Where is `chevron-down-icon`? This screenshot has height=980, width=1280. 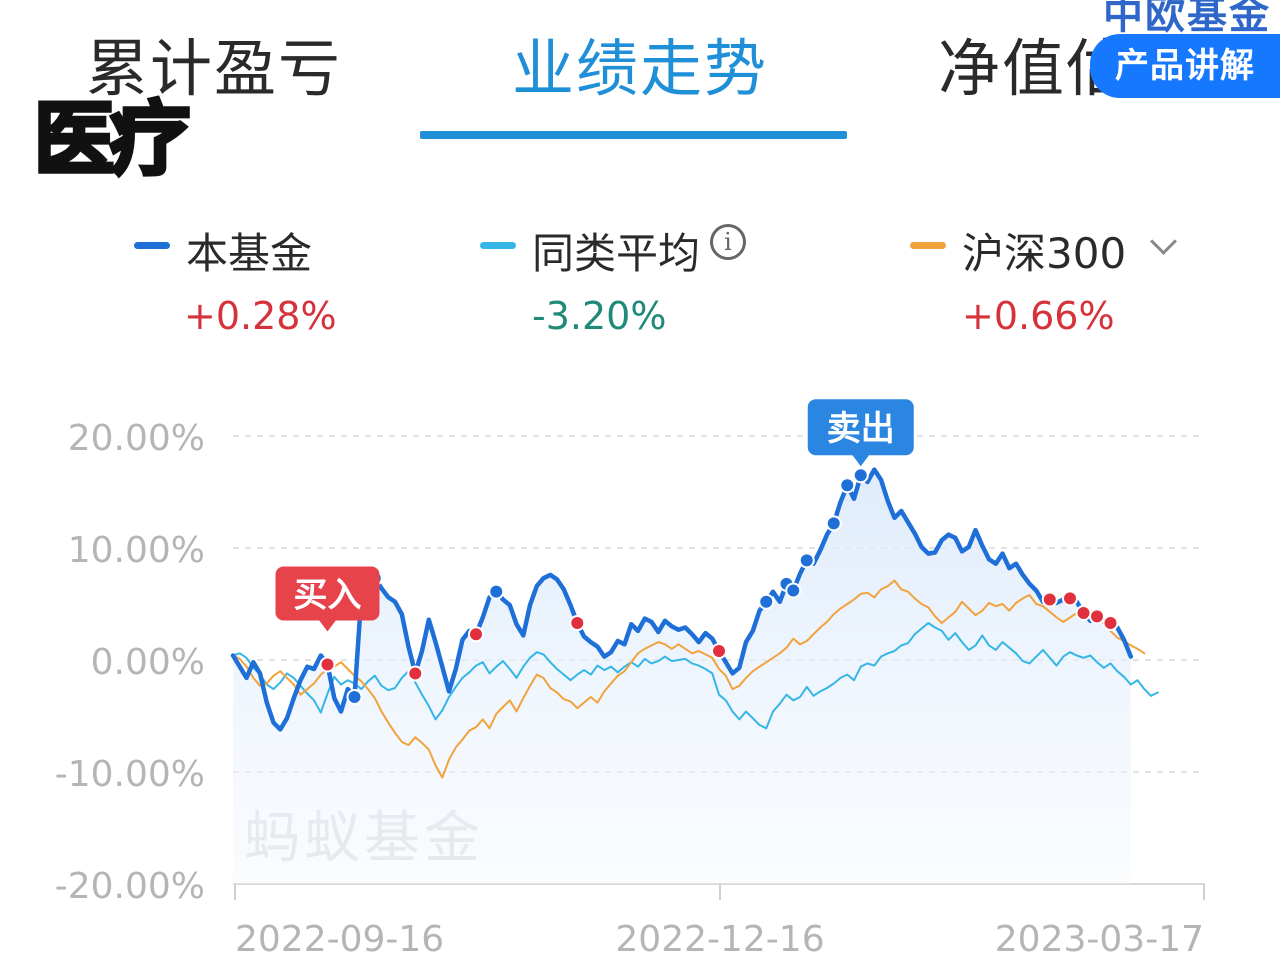 chevron-down-icon is located at coordinates (1163, 241).